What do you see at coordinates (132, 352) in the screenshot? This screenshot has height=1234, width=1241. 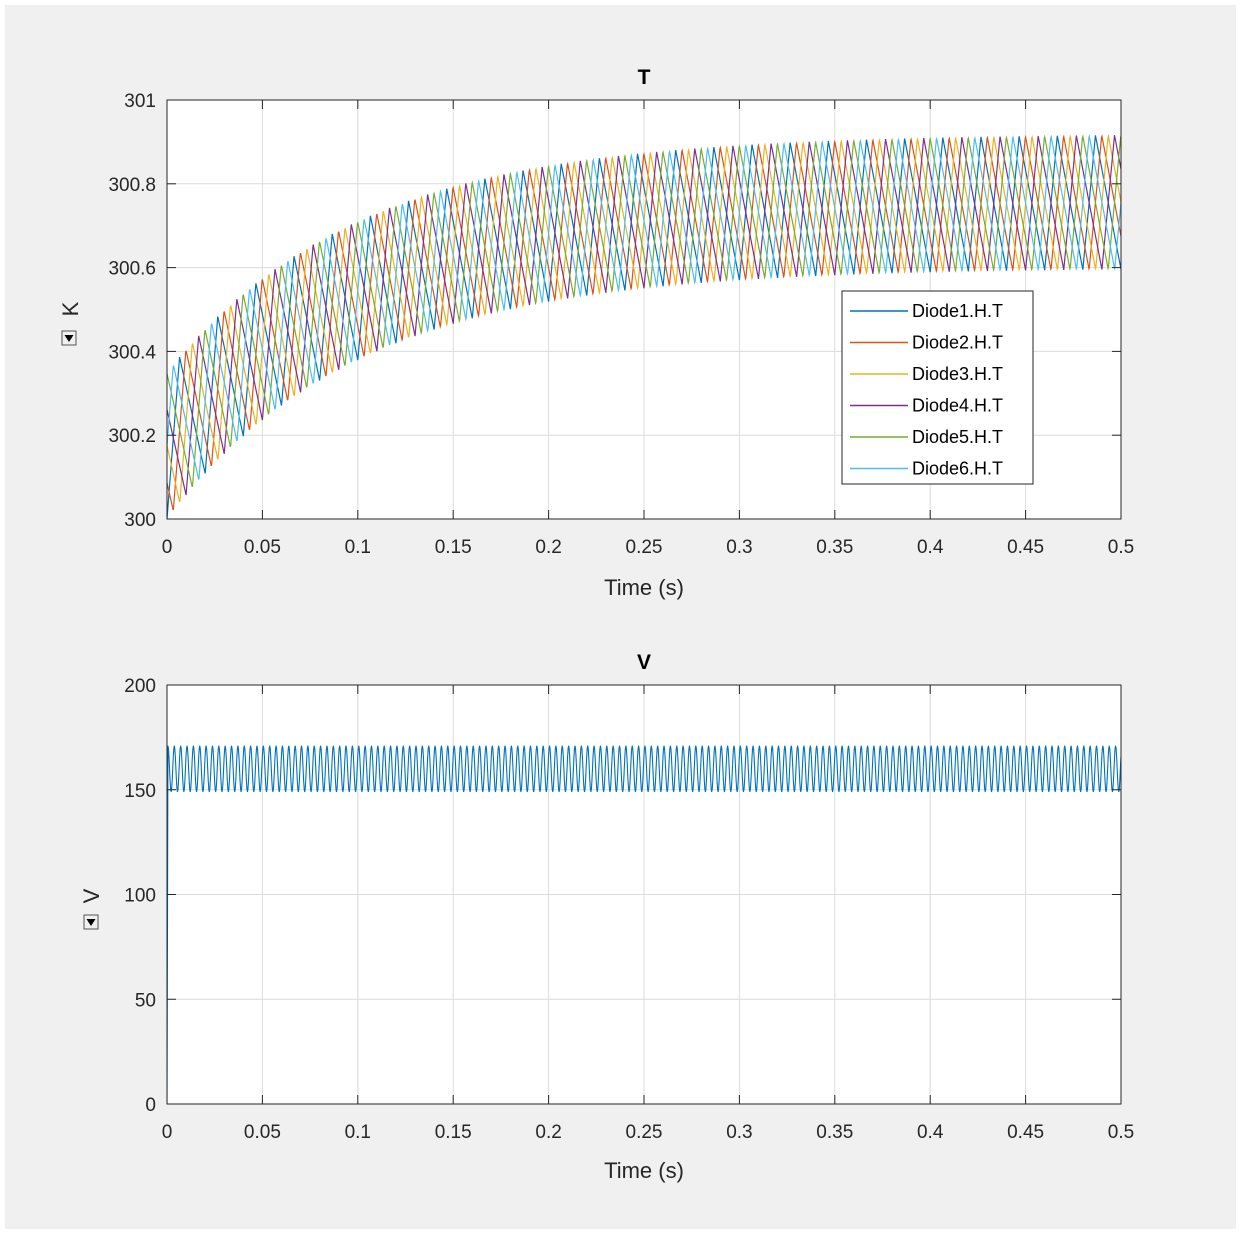 I see `y-tick-label: 300.4` at bounding box center [132, 352].